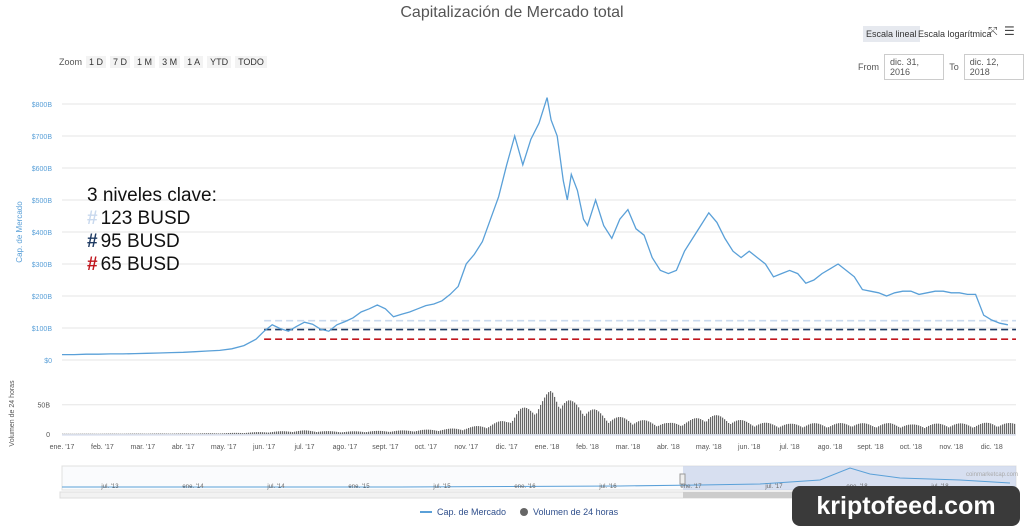 This screenshot has width=1024, height=531. I want to click on from-date-input: dic. 31, 2016, so click(914, 67).